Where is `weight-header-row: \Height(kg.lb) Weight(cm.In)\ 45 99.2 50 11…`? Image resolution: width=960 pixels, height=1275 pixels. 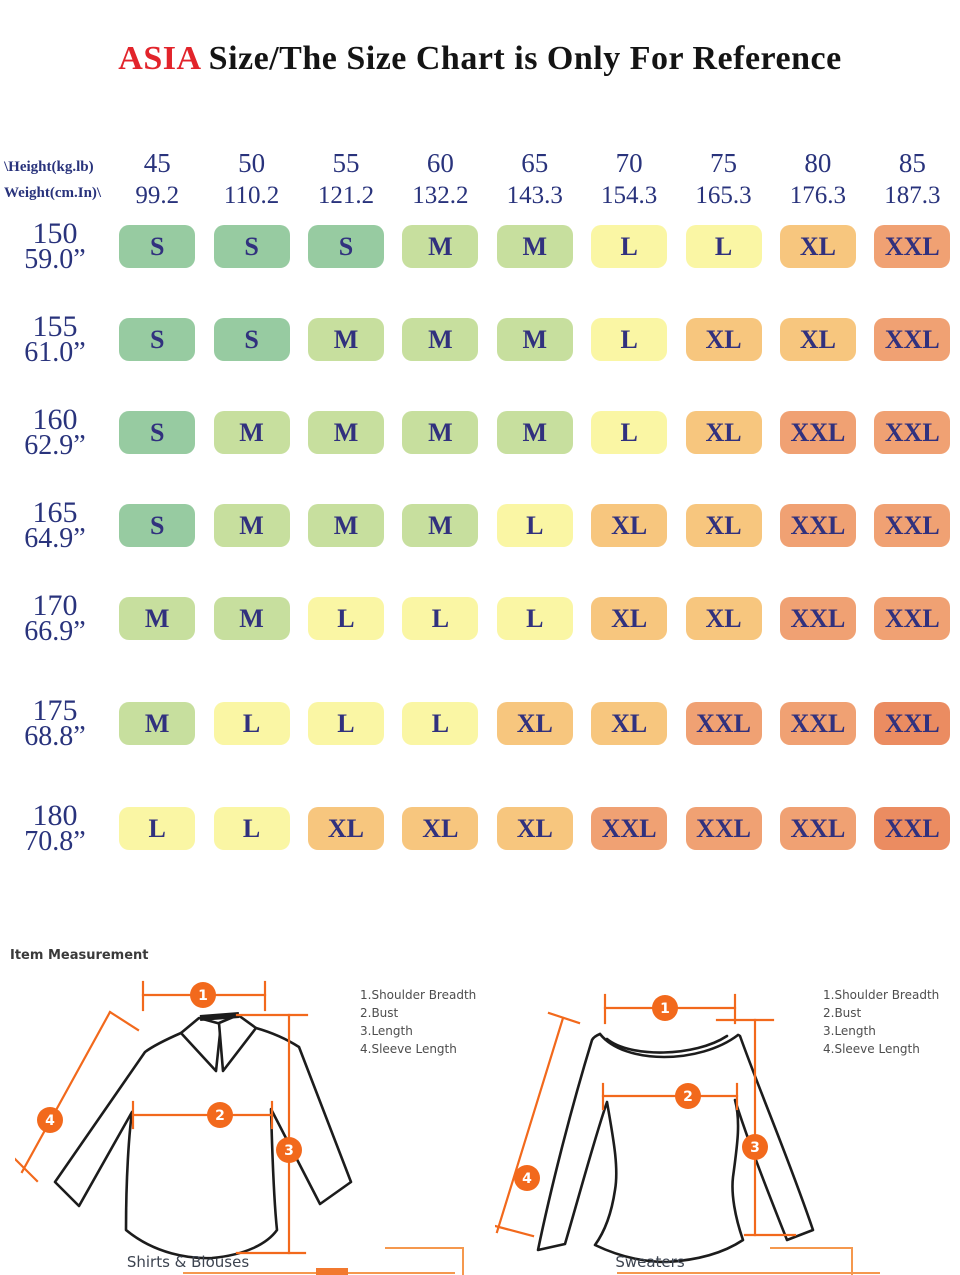
weight-header-row: \Height(kg.lb) Weight(cm.In)\ 45 99.2 50 11… is located at coordinates (480, 180).